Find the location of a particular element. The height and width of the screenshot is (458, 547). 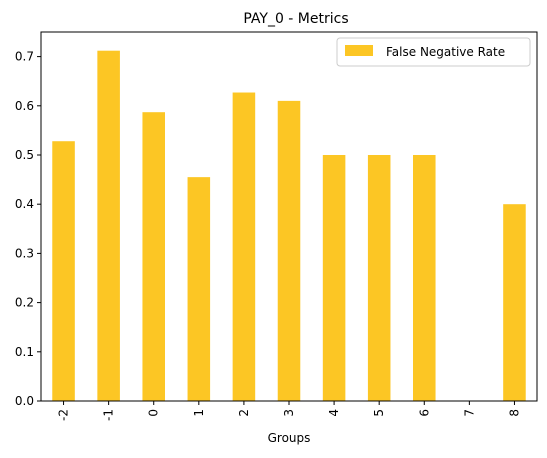

legend-box is located at coordinates (433, 52).